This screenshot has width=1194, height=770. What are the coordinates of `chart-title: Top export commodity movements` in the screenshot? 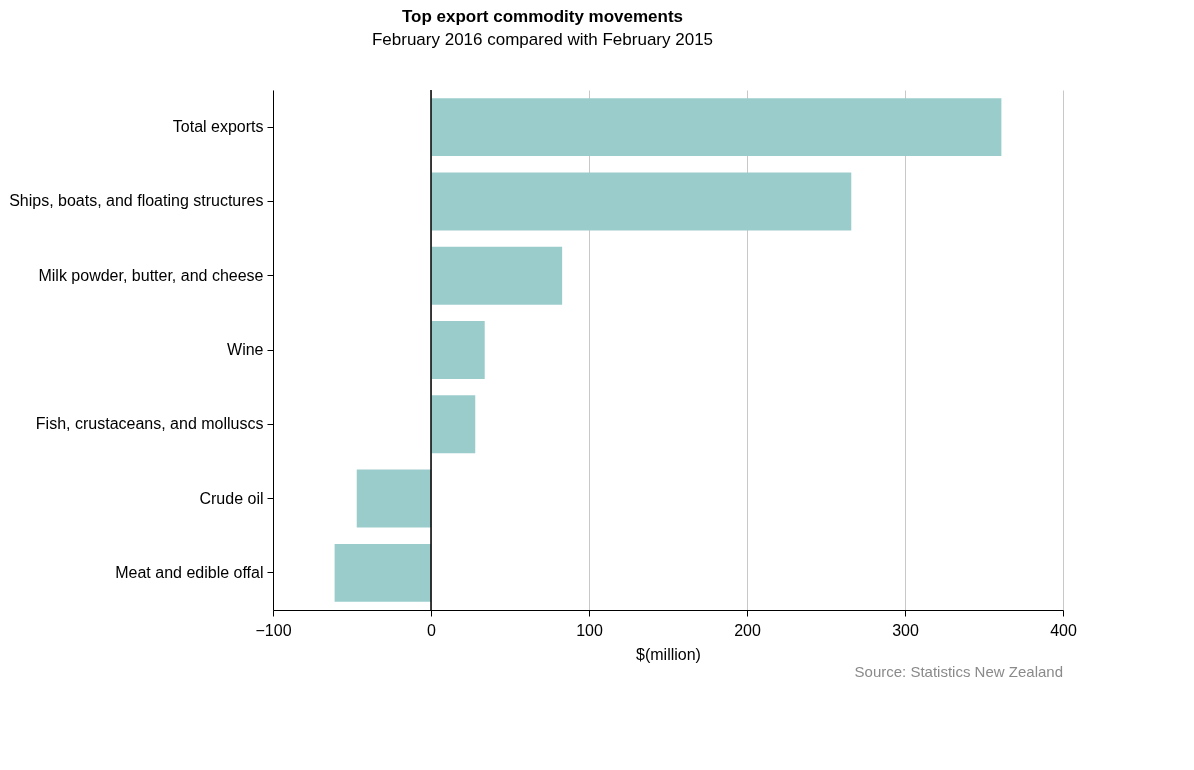 It's located at (542, 17).